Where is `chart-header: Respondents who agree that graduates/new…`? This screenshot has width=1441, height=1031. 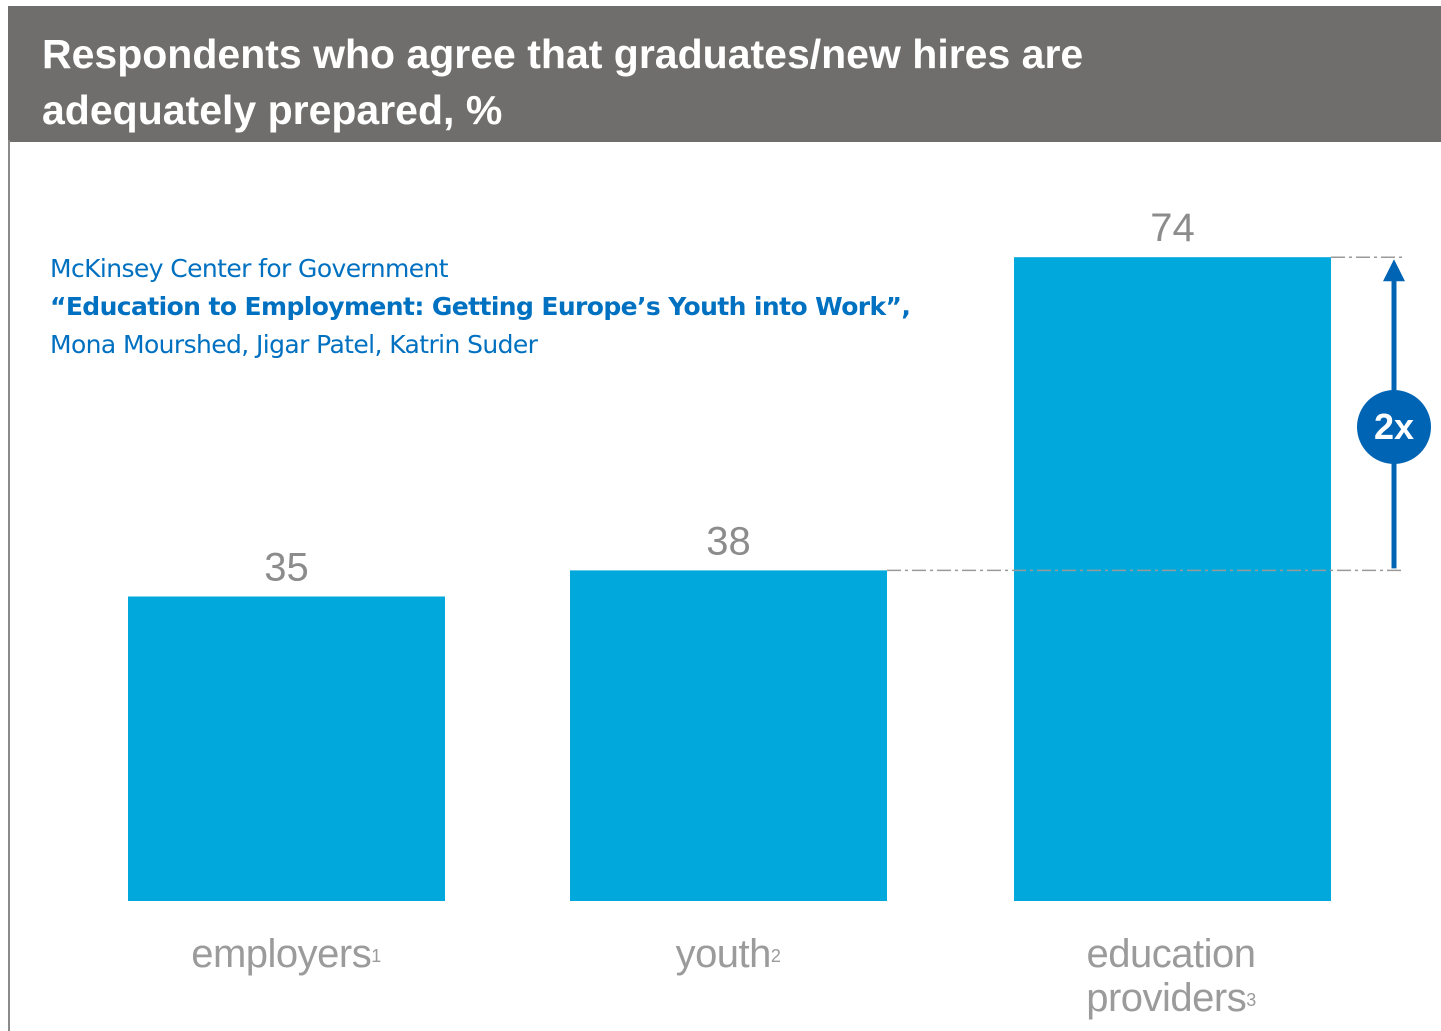 chart-header: Respondents who agree that graduates/new… is located at coordinates (724, 74).